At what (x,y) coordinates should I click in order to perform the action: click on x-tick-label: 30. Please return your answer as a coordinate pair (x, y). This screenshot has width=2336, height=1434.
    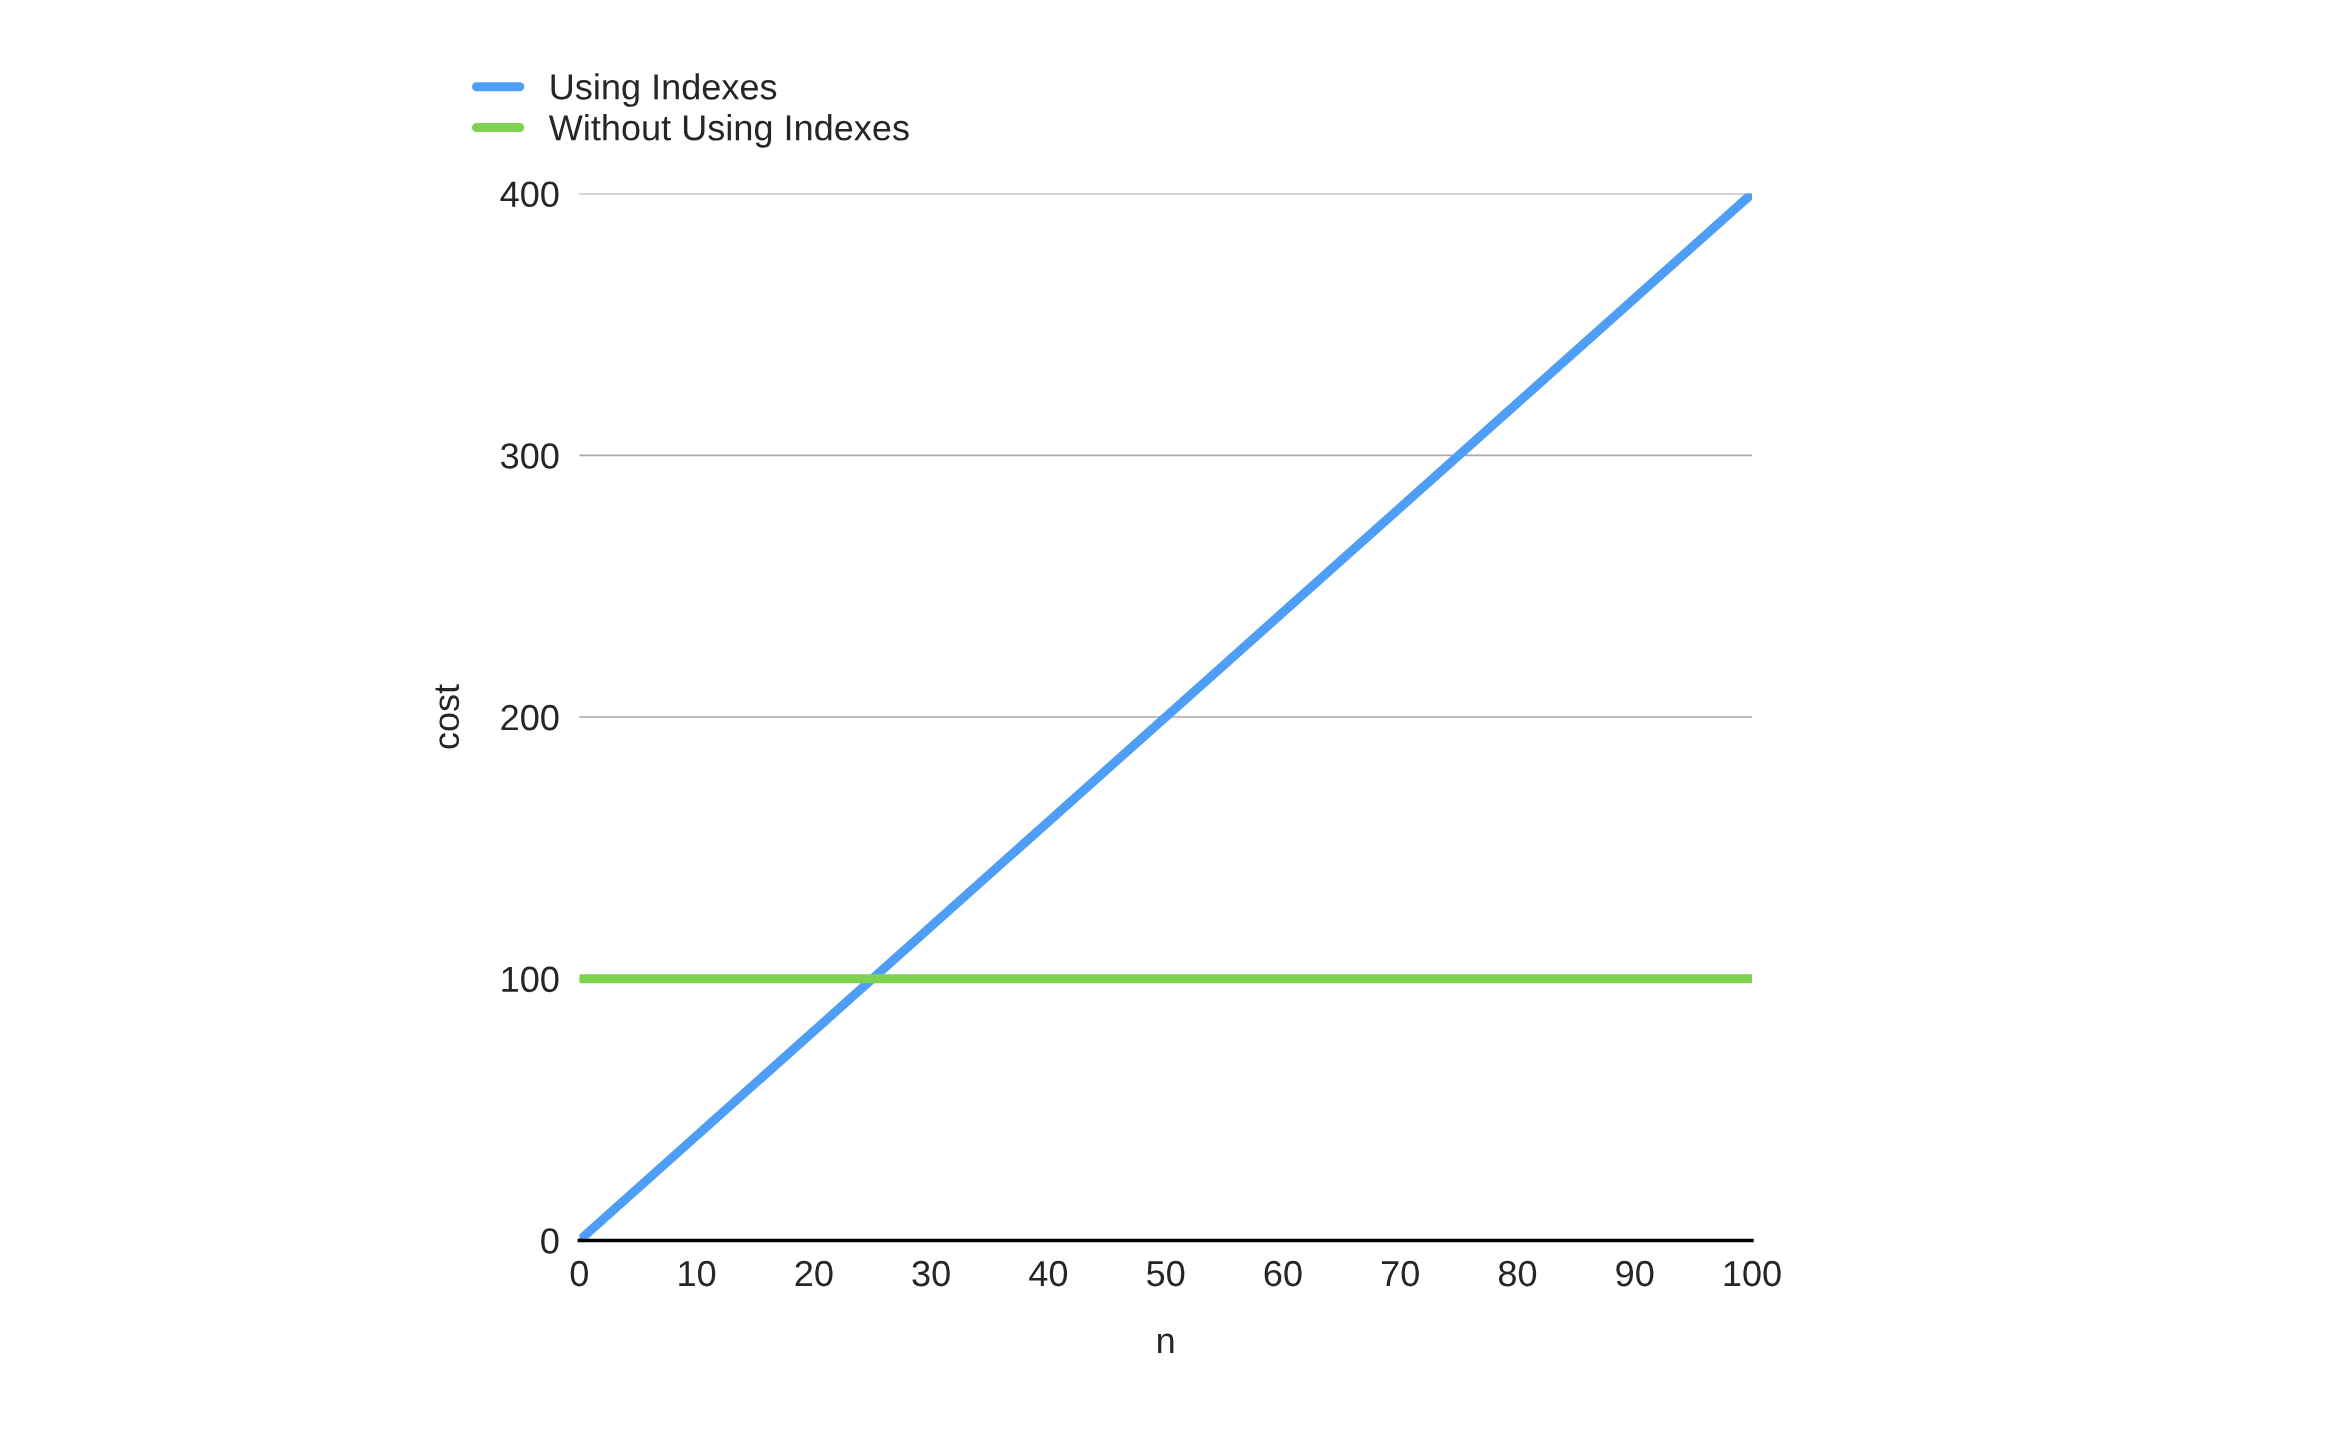
    Looking at the image, I should click on (931, 1273).